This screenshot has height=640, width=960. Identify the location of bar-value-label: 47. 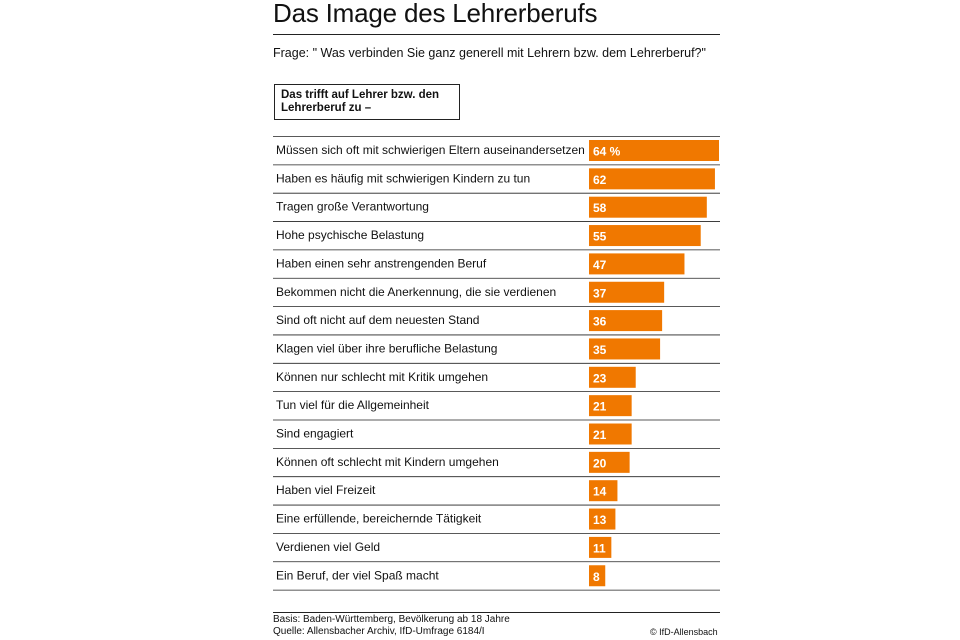
(600, 265).